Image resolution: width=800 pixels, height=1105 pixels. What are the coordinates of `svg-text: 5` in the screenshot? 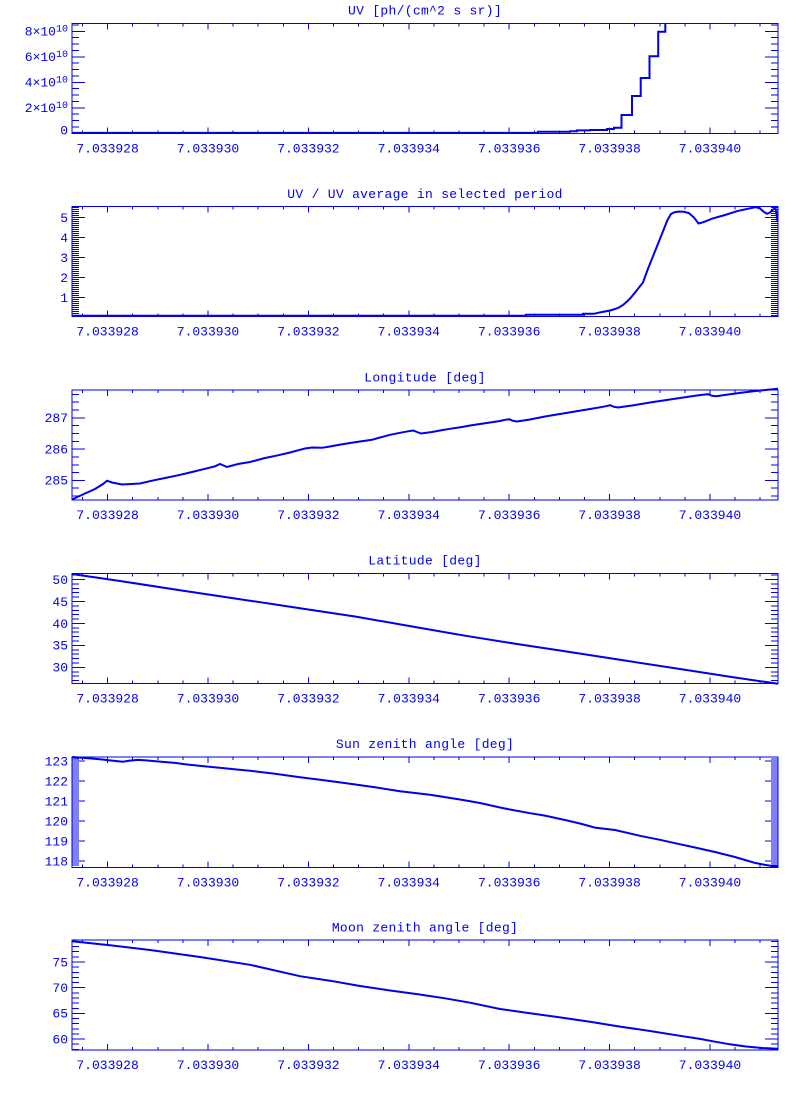 It's located at (64, 218).